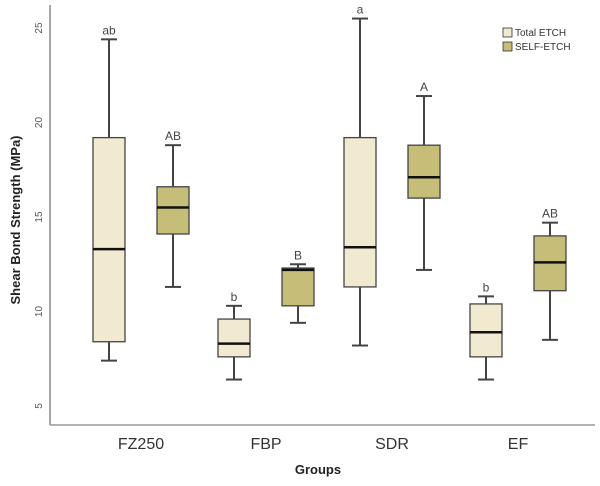 The image size is (600, 486). I want to click on x-tick-label: FBP, so click(265, 444).